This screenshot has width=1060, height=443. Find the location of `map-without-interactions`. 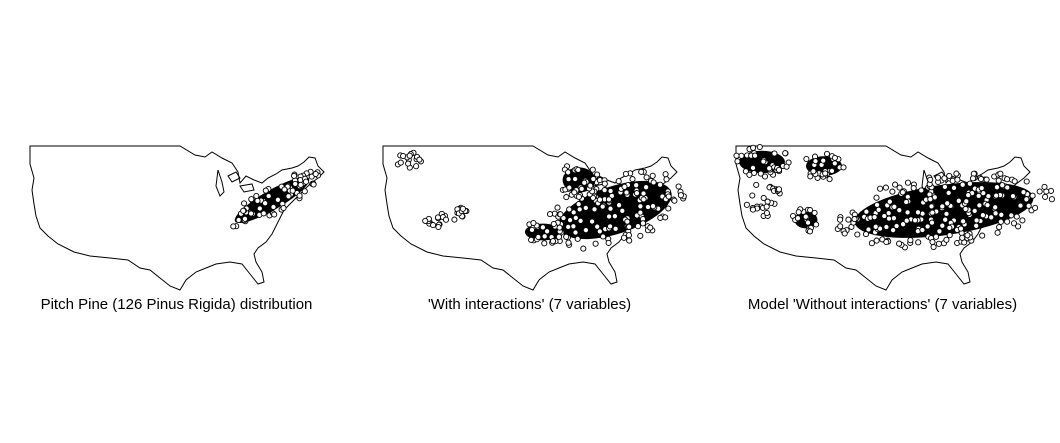

map-without-interactions is located at coordinates (894, 217).